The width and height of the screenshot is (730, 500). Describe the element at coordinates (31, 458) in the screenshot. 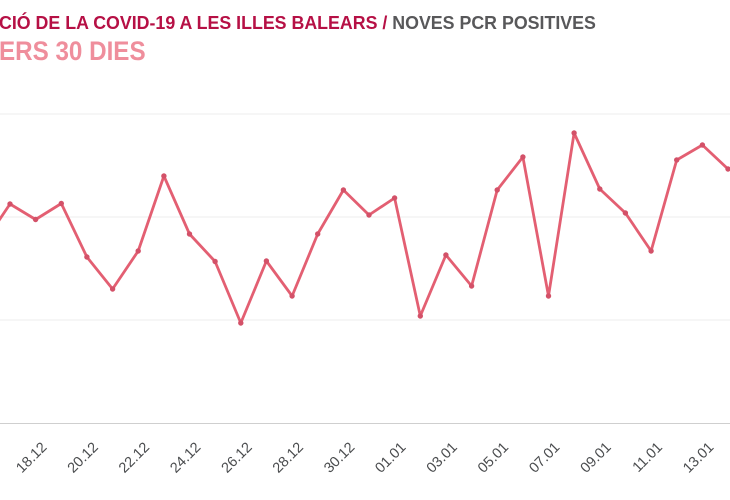

I see `svg-text: 18.12` at that location.